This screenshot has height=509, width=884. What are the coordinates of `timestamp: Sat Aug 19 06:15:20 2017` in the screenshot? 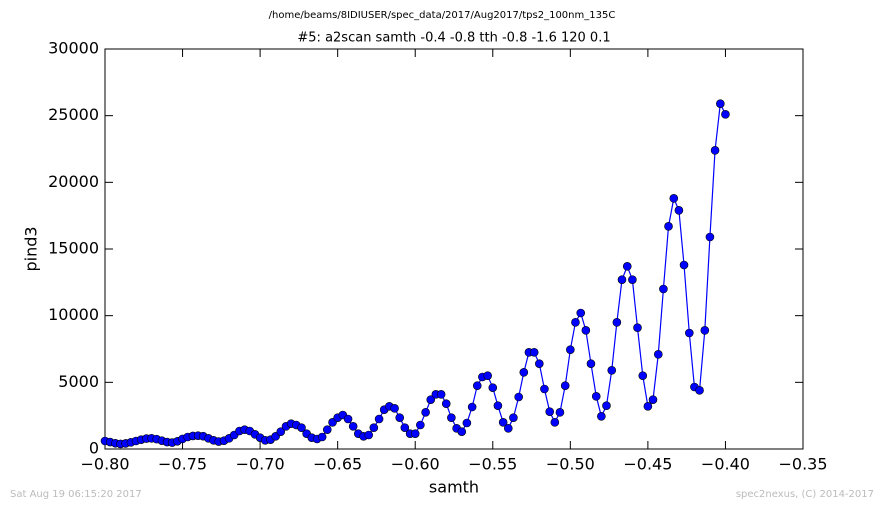 It's located at (76, 494).